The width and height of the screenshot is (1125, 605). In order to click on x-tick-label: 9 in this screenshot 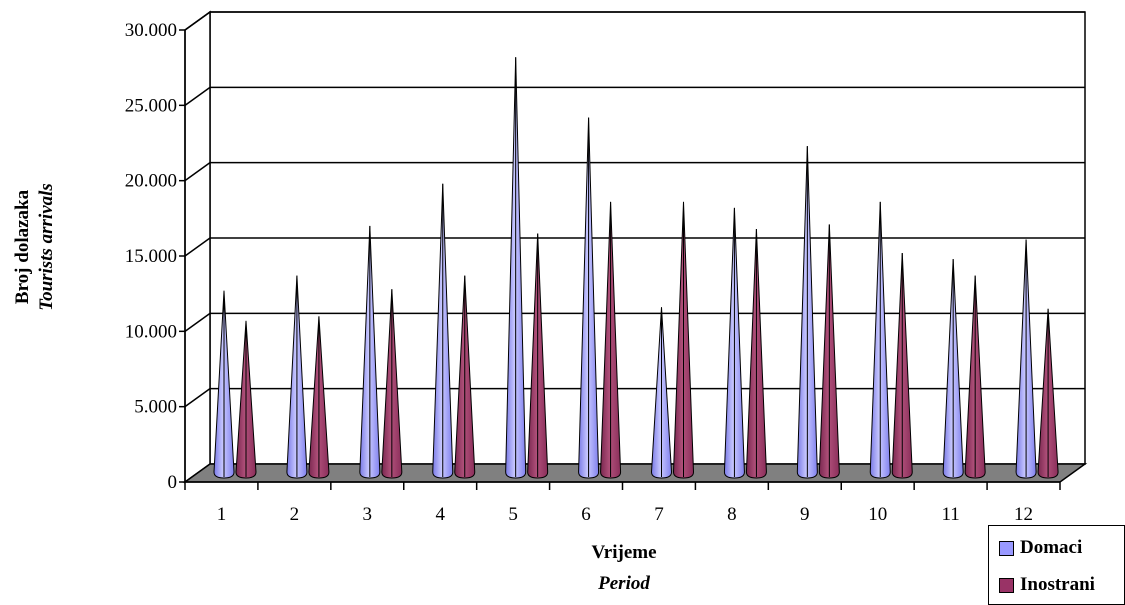, I will do `click(805, 514)`.